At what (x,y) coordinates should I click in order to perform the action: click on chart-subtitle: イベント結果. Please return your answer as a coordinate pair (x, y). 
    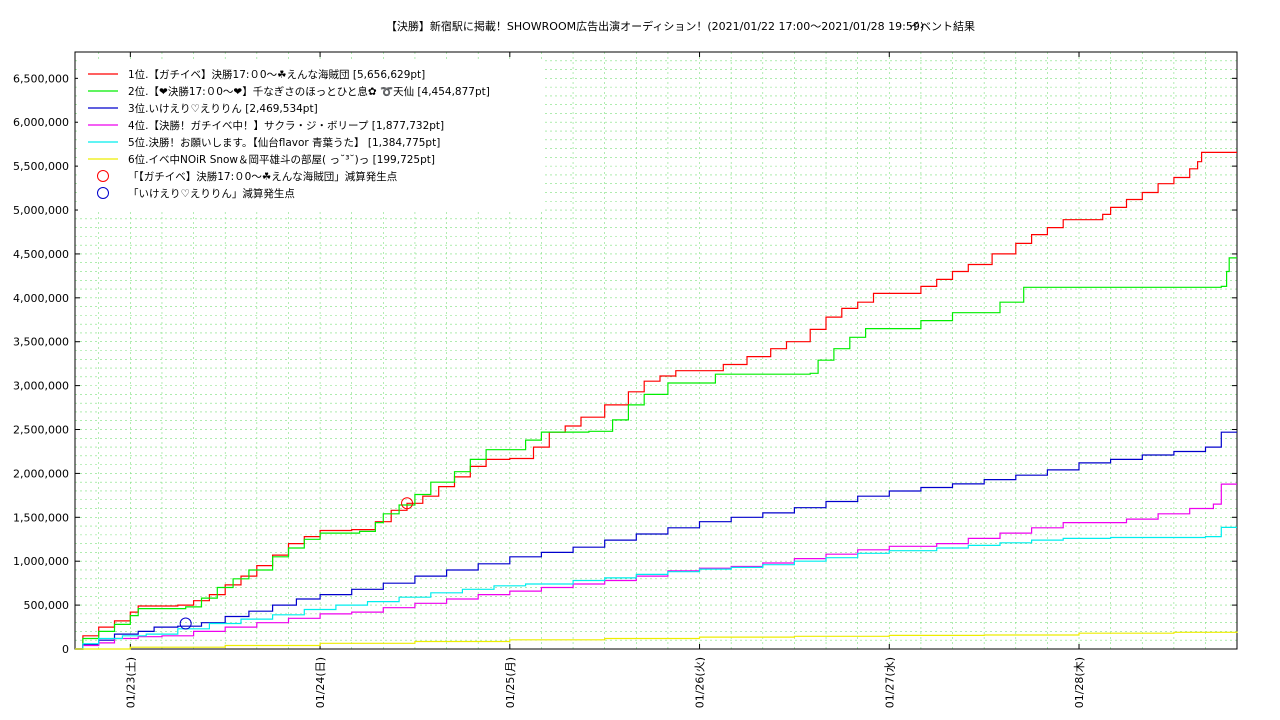
    Looking at the image, I should click on (942, 26).